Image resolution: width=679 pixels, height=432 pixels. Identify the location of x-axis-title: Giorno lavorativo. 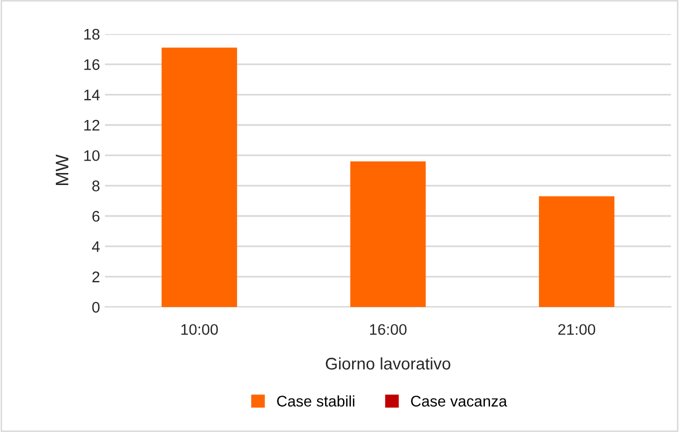
(388, 363).